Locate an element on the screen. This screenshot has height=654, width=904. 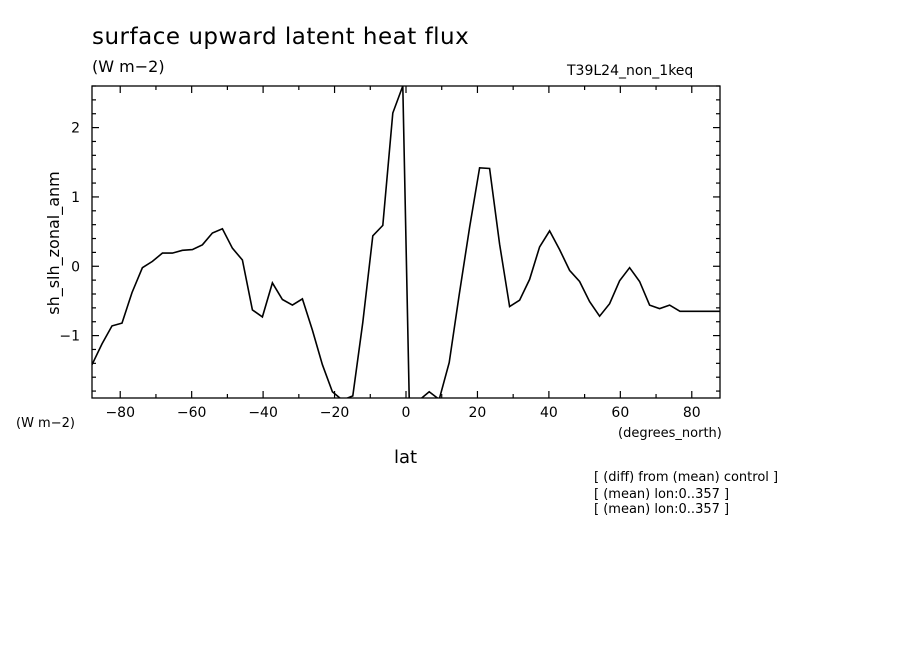
x-tick-label: −80 is located at coordinates (120, 413).